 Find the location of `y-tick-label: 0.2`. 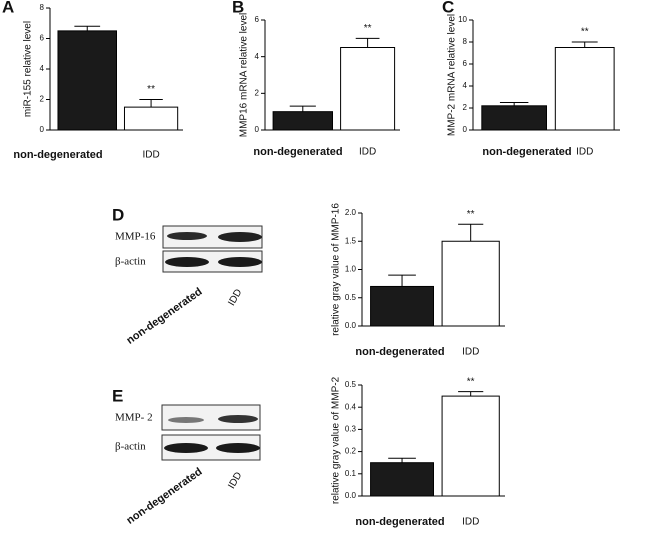

y-tick-label: 0.2 is located at coordinates (351, 451).